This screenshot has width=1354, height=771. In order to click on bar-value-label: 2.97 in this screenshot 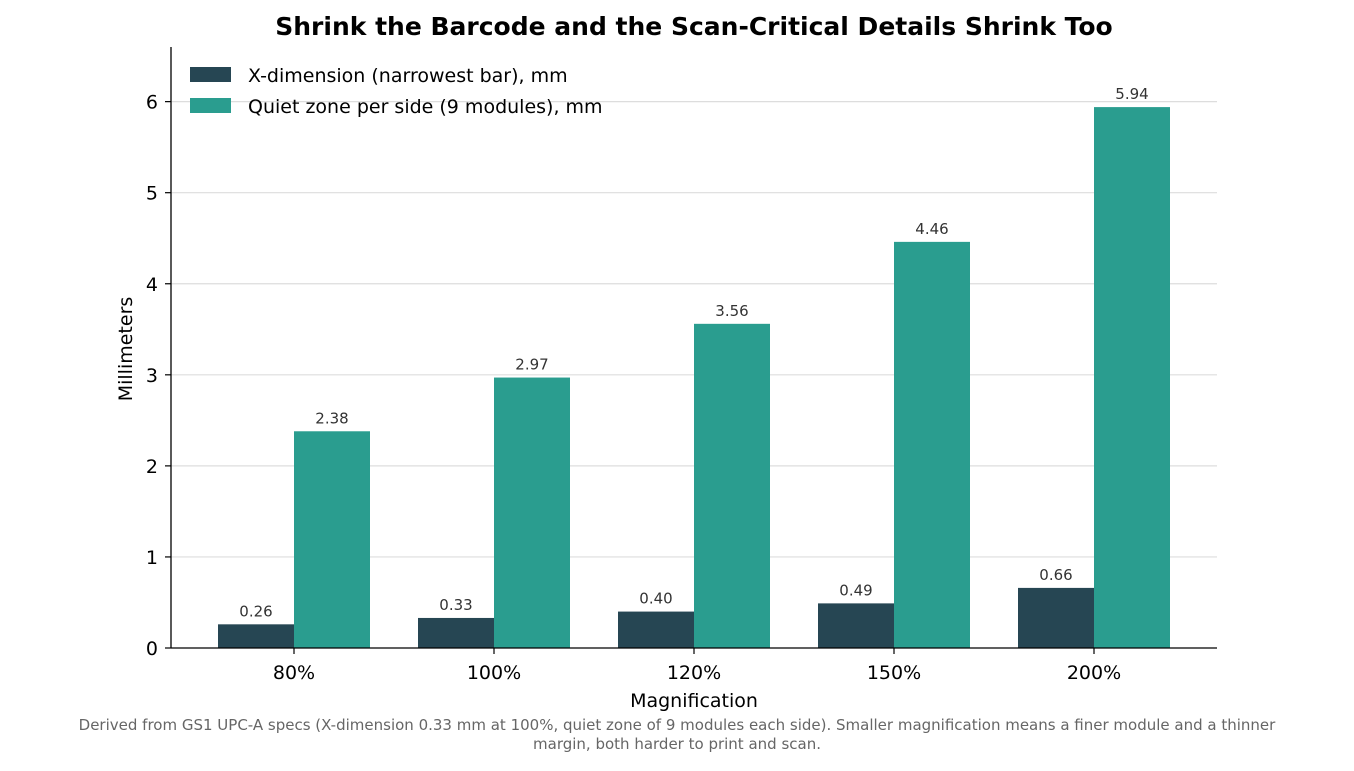, I will do `click(531, 365)`.